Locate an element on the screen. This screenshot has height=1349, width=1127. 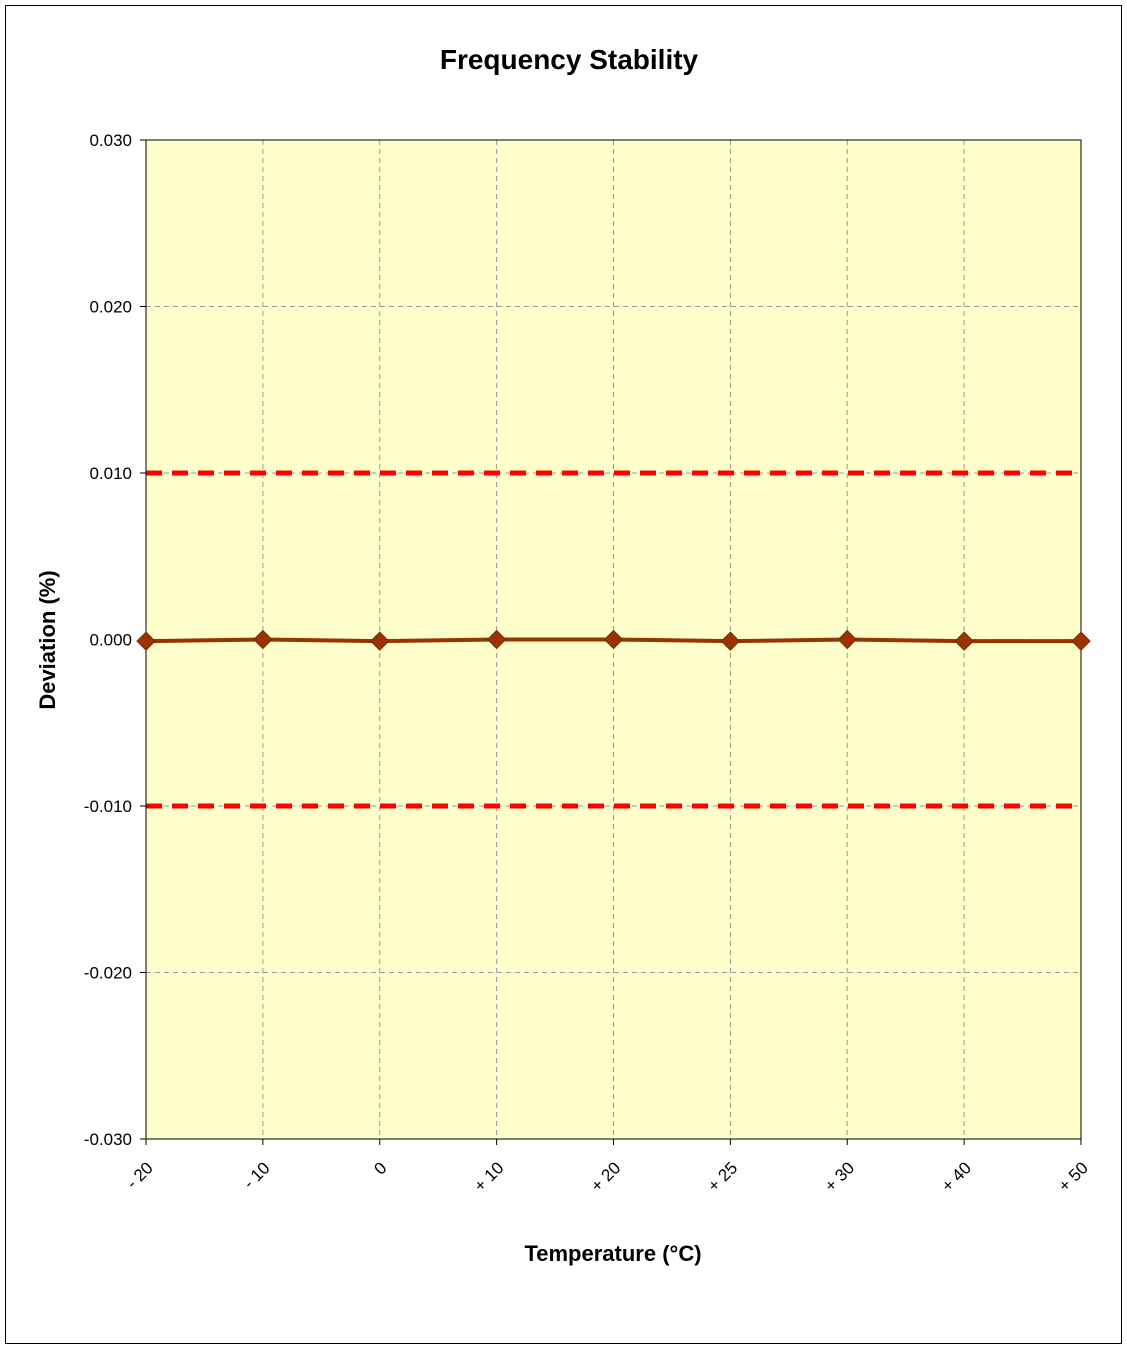
y-tick-label: -0.010 is located at coordinates (108, 806).